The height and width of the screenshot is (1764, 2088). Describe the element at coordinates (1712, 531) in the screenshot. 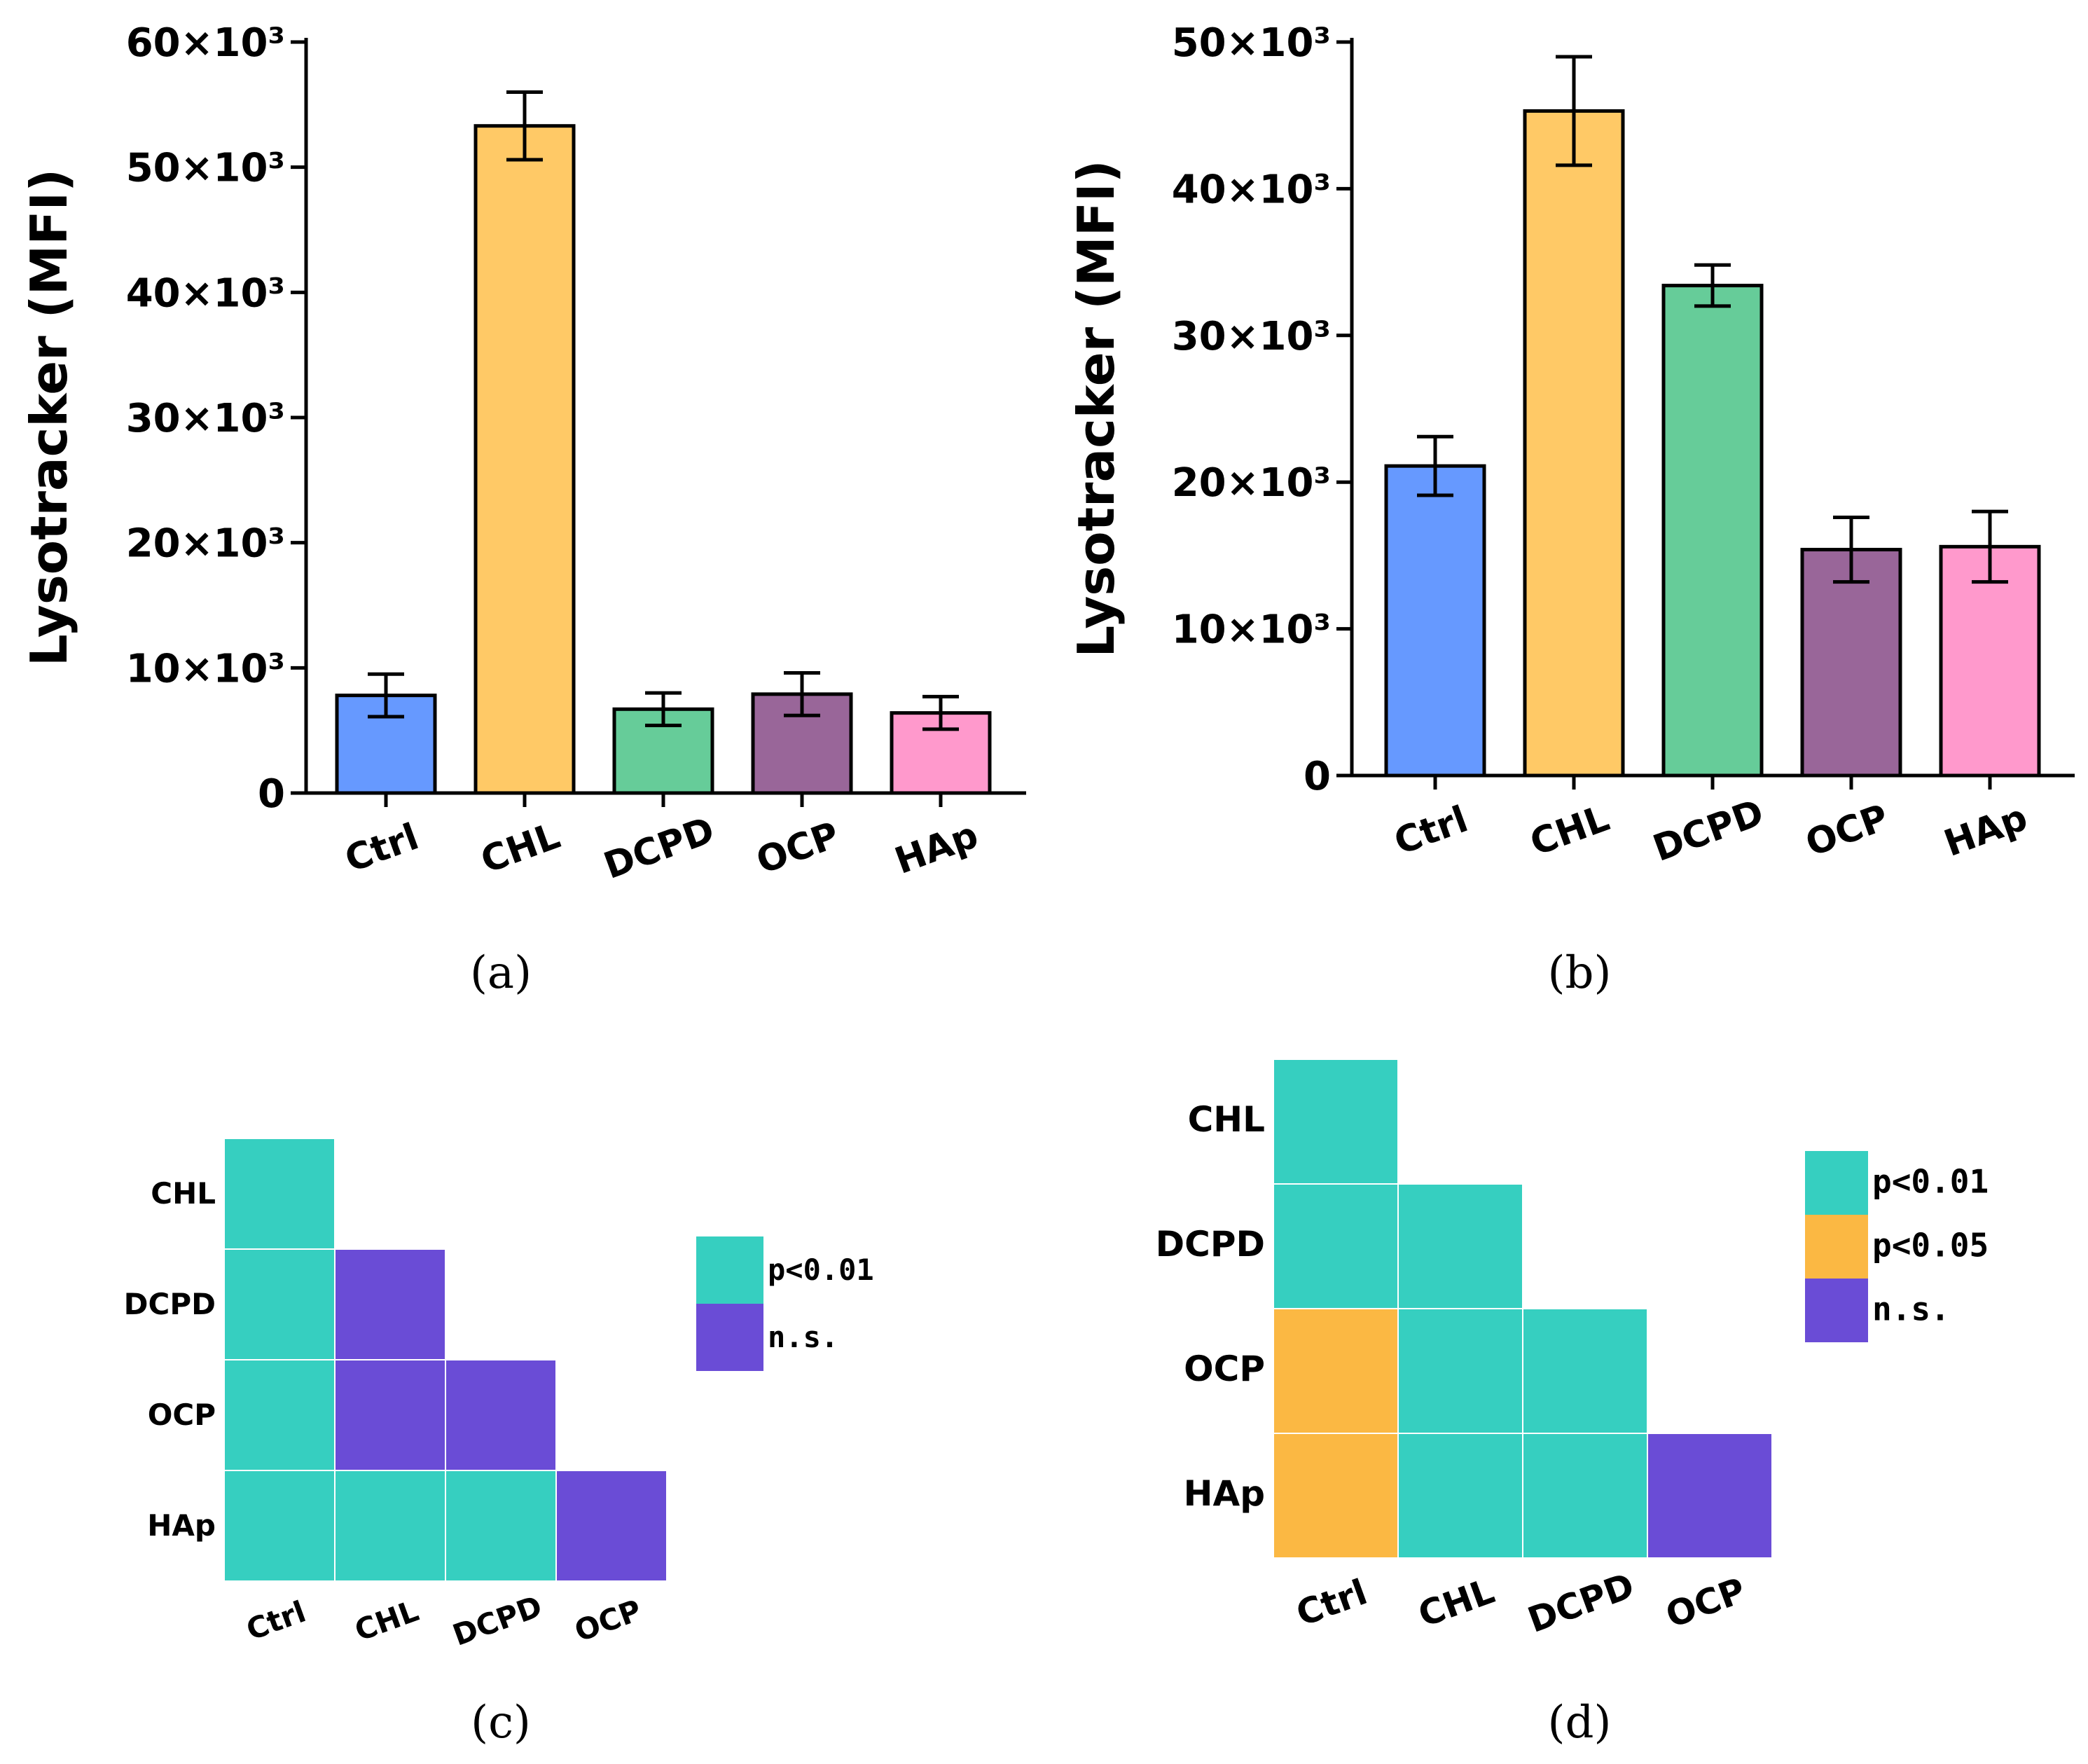

I see `bar-dcpd` at that location.